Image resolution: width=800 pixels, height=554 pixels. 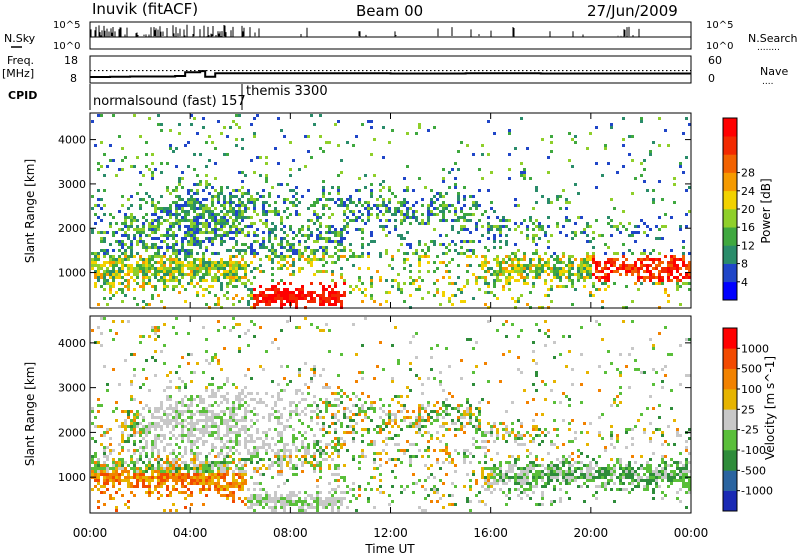 I want to click on station-title: Inuvik (fitACF), so click(x=145, y=9).